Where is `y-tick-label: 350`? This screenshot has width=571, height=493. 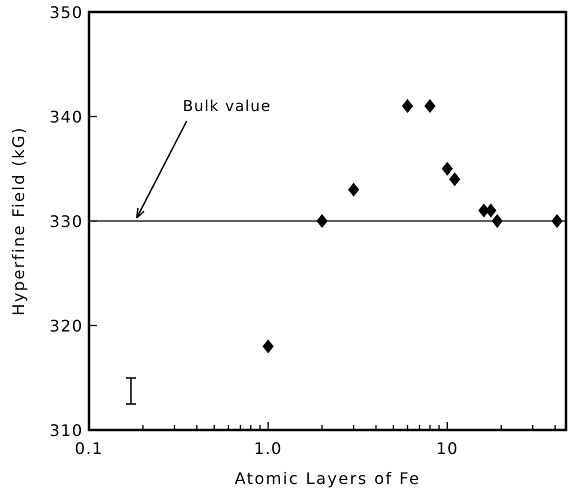 y-tick-label: 350 is located at coordinates (66, 12).